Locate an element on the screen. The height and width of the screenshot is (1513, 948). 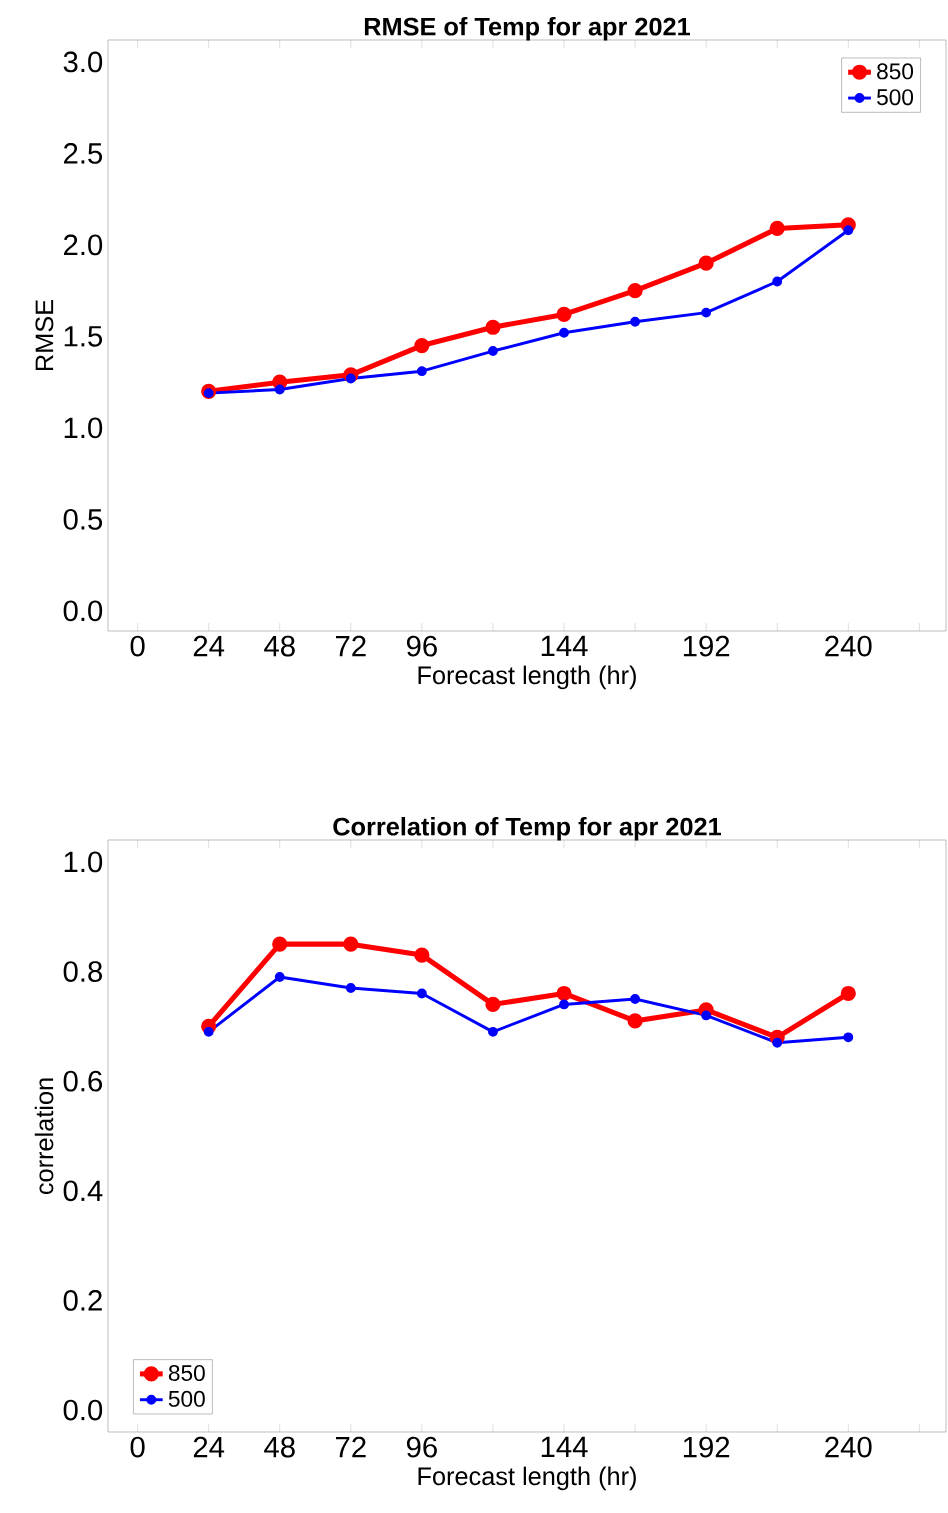
y-tick-label: 2.5 is located at coordinates (83, 153).